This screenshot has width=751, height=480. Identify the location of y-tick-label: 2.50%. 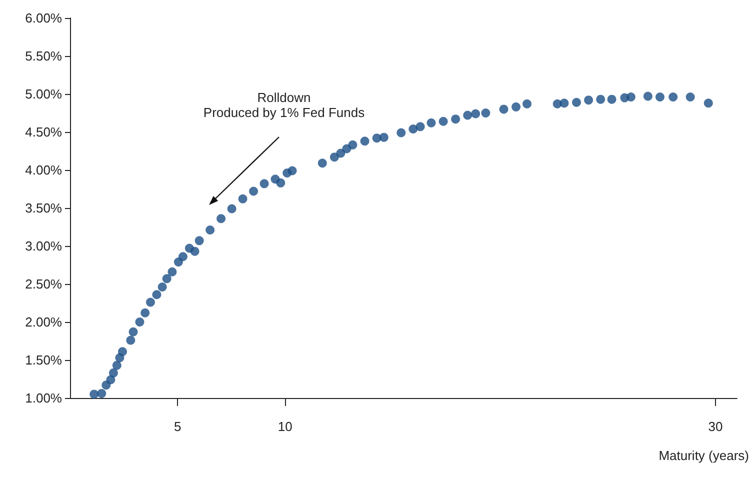
(43, 284).